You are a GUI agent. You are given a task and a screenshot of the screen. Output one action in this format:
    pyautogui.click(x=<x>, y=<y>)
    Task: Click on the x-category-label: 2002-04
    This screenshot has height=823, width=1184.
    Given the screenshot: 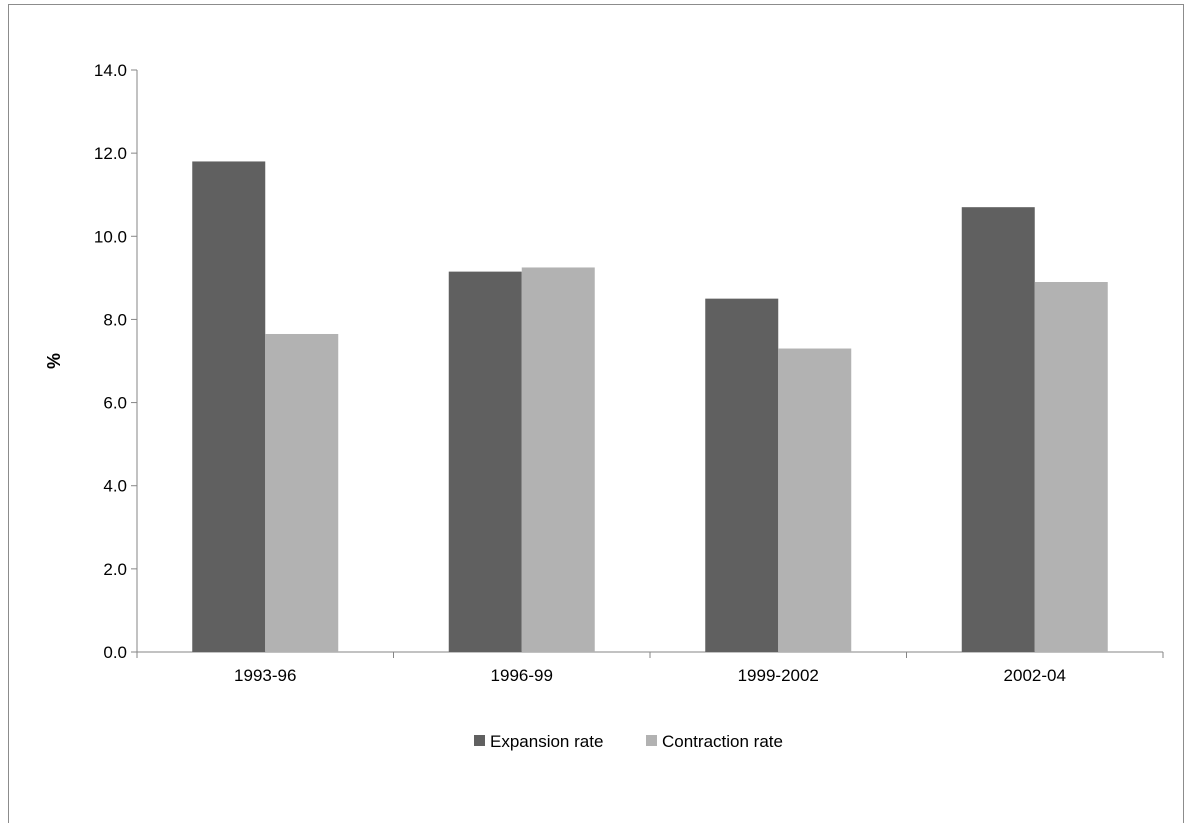 What is the action you would take?
    pyautogui.click(x=1035, y=675)
    